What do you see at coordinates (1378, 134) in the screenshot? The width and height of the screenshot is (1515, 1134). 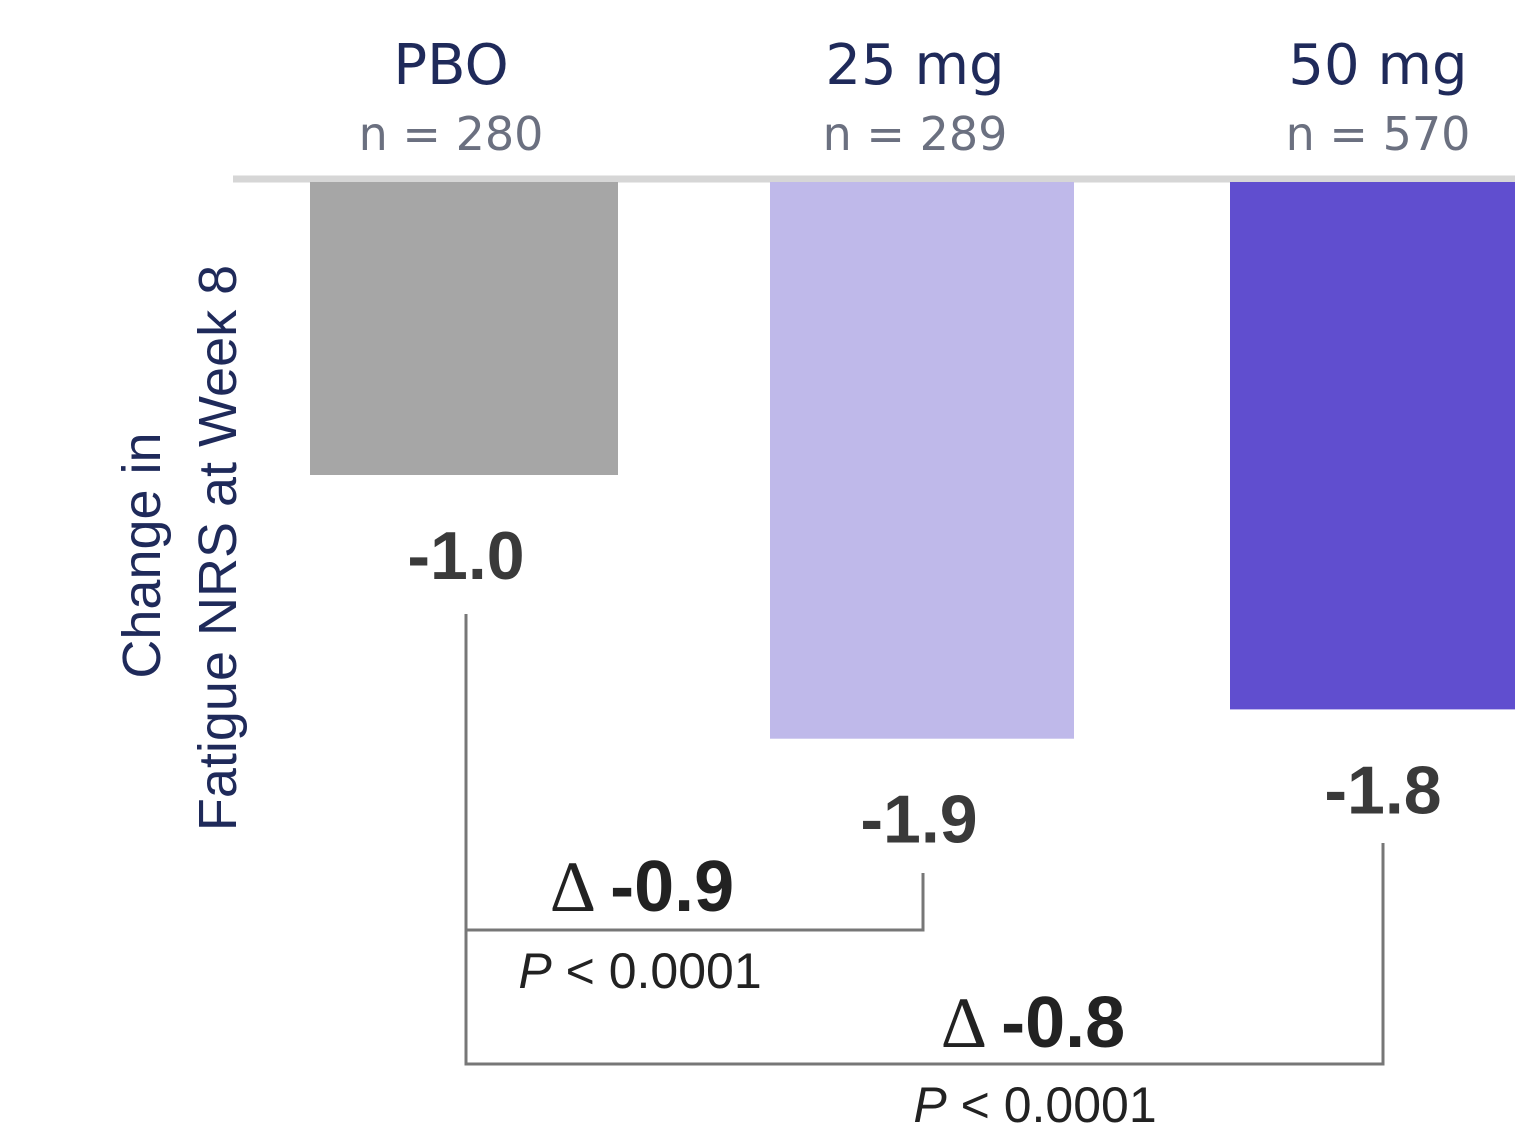 I see `n-label-2: n = 570` at bounding box center [1378, 134].